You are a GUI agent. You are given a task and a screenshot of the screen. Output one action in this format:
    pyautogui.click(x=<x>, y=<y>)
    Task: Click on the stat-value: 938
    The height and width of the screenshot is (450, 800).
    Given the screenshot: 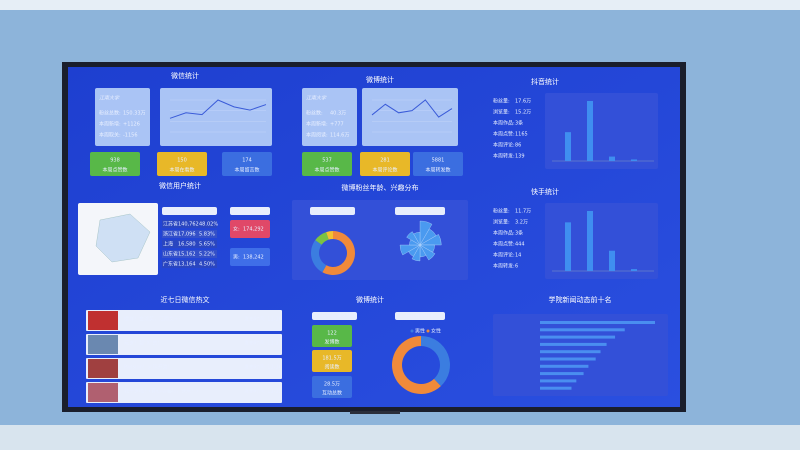 What is the action you would take?
    pyautogui.click(x=115, y=161)
    